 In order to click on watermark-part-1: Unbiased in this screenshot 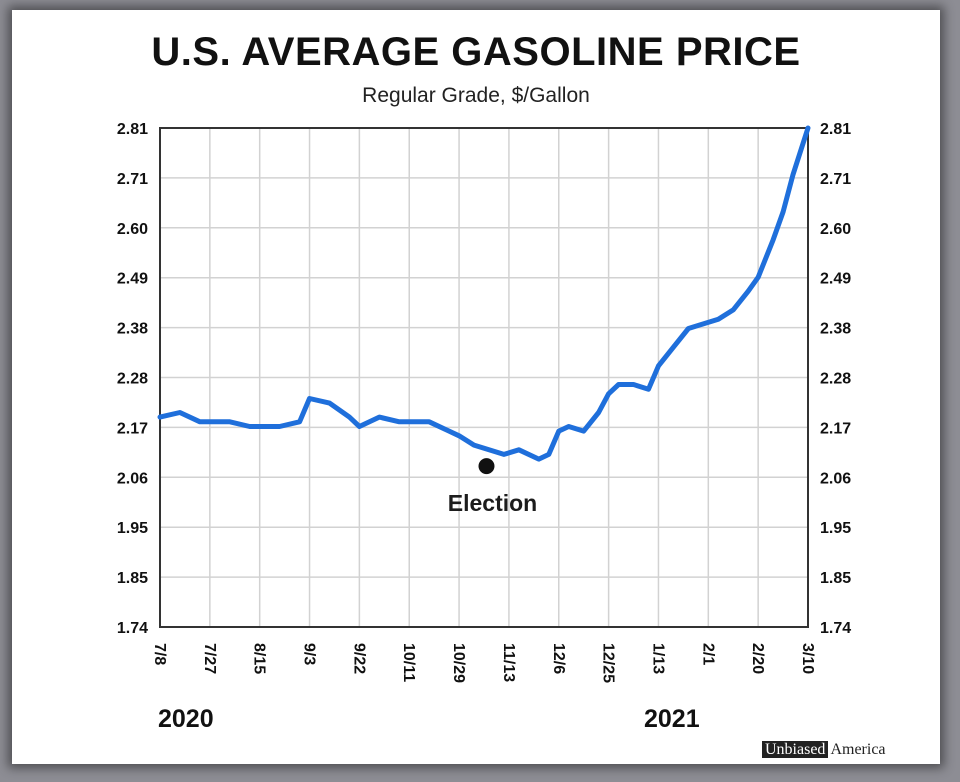, I will do `click(795, 749)`.